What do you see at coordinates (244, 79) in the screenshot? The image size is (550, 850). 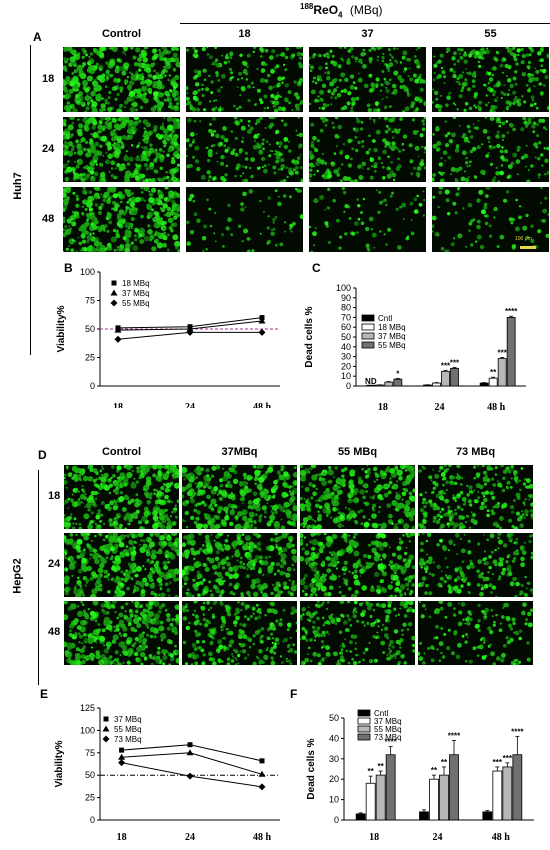 I see `micrograph-huh7-r1-c2` at bounding box center [244, 79].